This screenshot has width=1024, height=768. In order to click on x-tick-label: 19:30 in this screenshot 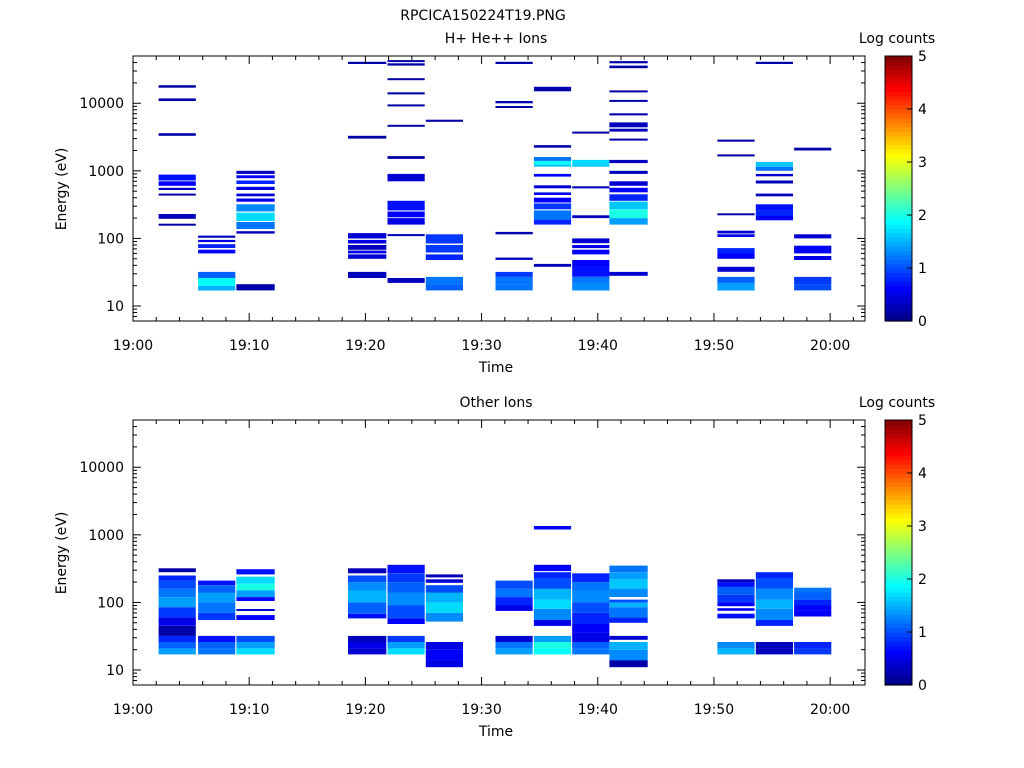, I will do `click(481, 710)`.